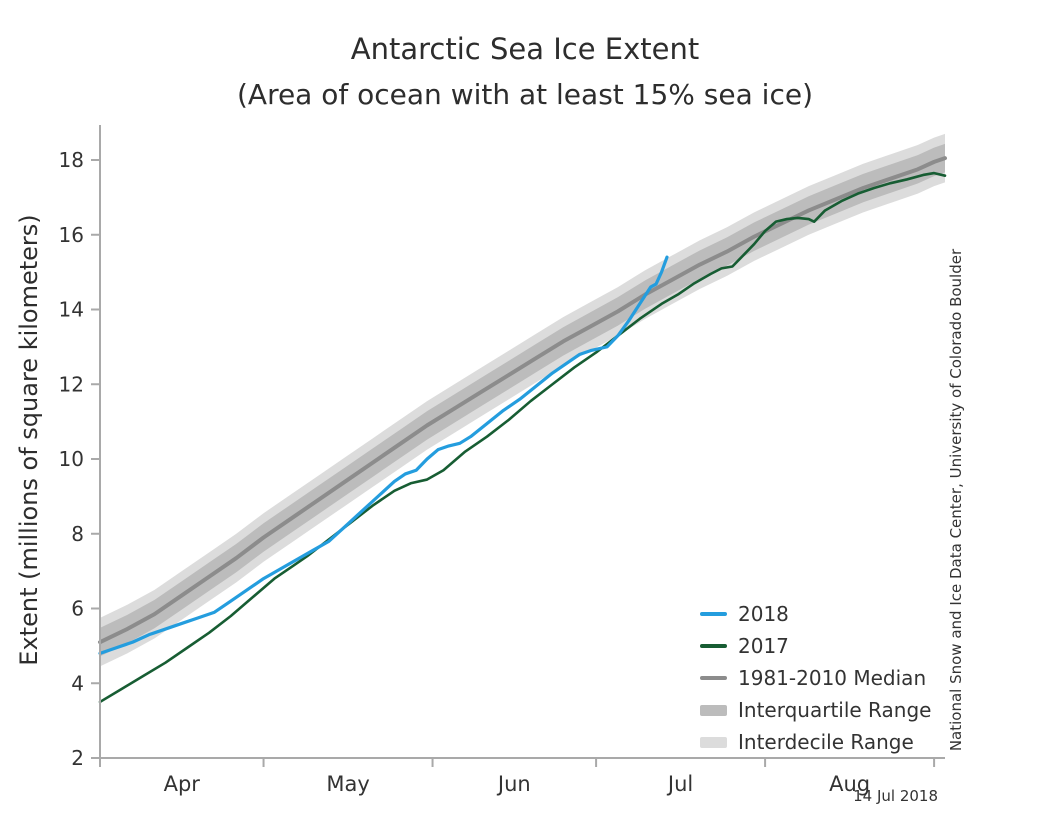 Image resolution: width=1050 pixels, height=840 pixels. What do you see at coordinates (849, 784) in the screenshot?
I see `x-tick-label: Aug` at bounding box center [849, 784].